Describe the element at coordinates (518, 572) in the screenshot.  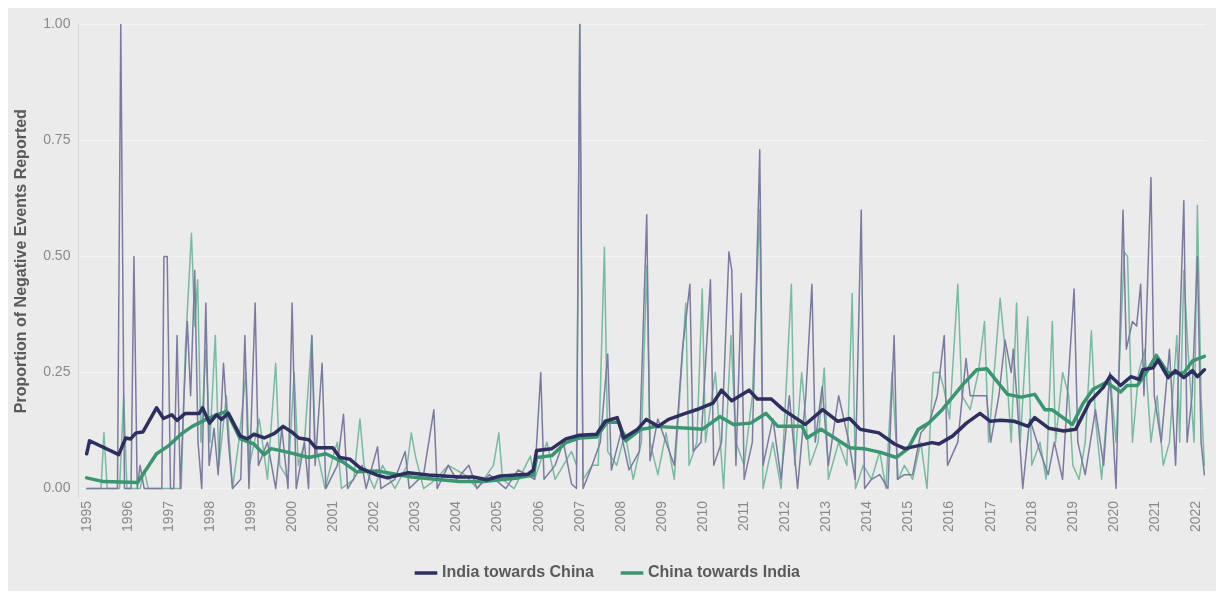
I see `legend-label: India towards China` at that location.